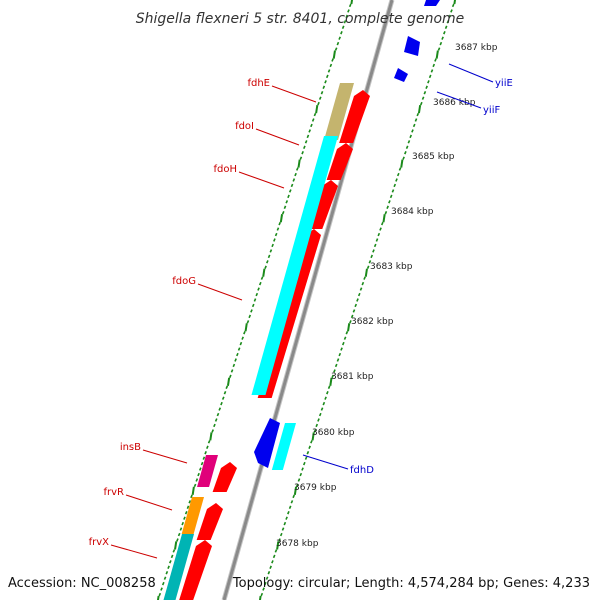  What do you see at coordinates (99, 542) in the screenshot?
I see `gene-label-frvX: frvX` at bounding box center [99, 542].